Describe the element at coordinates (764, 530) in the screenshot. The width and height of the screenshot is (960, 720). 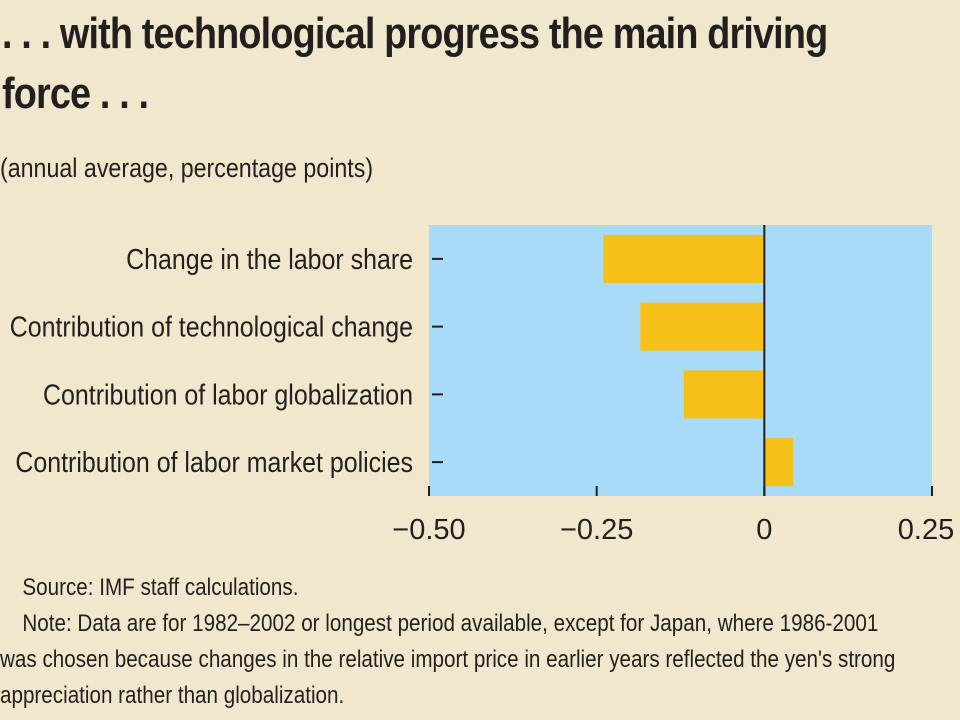
I see `x-tick-label: 0` at that location.